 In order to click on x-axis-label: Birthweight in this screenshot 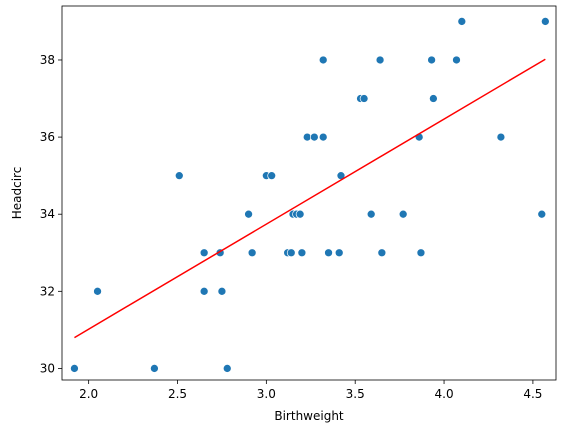, I will do `click(309, 416)`.